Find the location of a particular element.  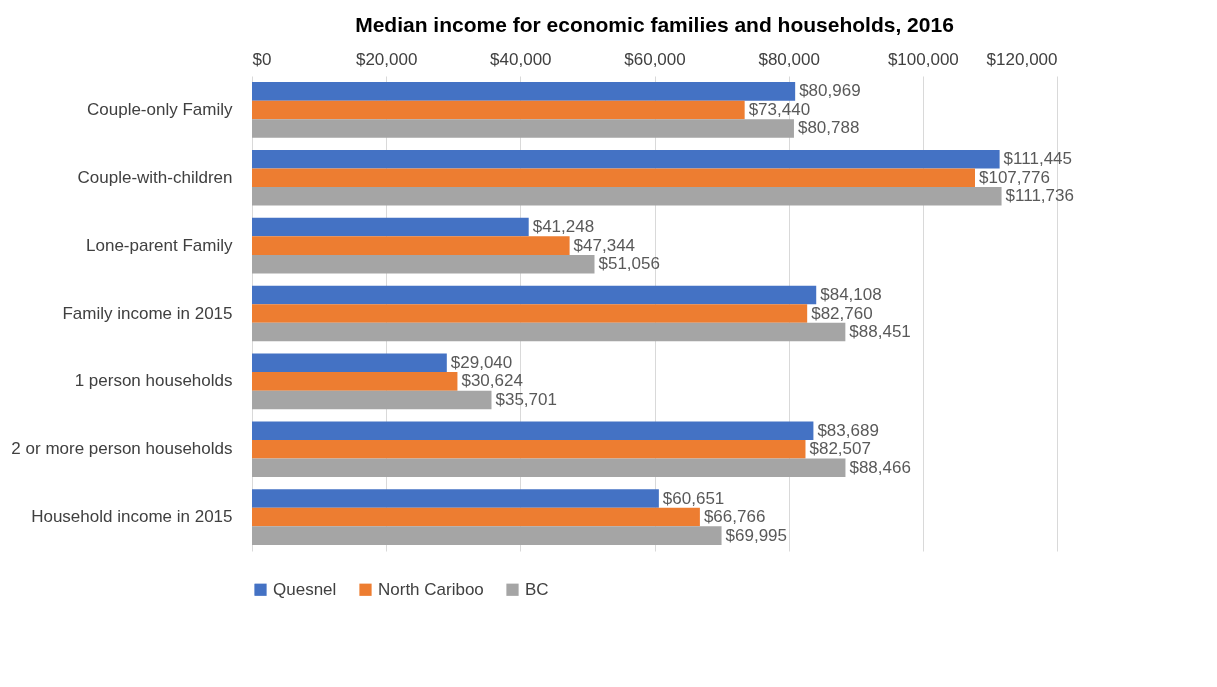

x-tick-label: $100,000 is located at coordinates (923, 59).